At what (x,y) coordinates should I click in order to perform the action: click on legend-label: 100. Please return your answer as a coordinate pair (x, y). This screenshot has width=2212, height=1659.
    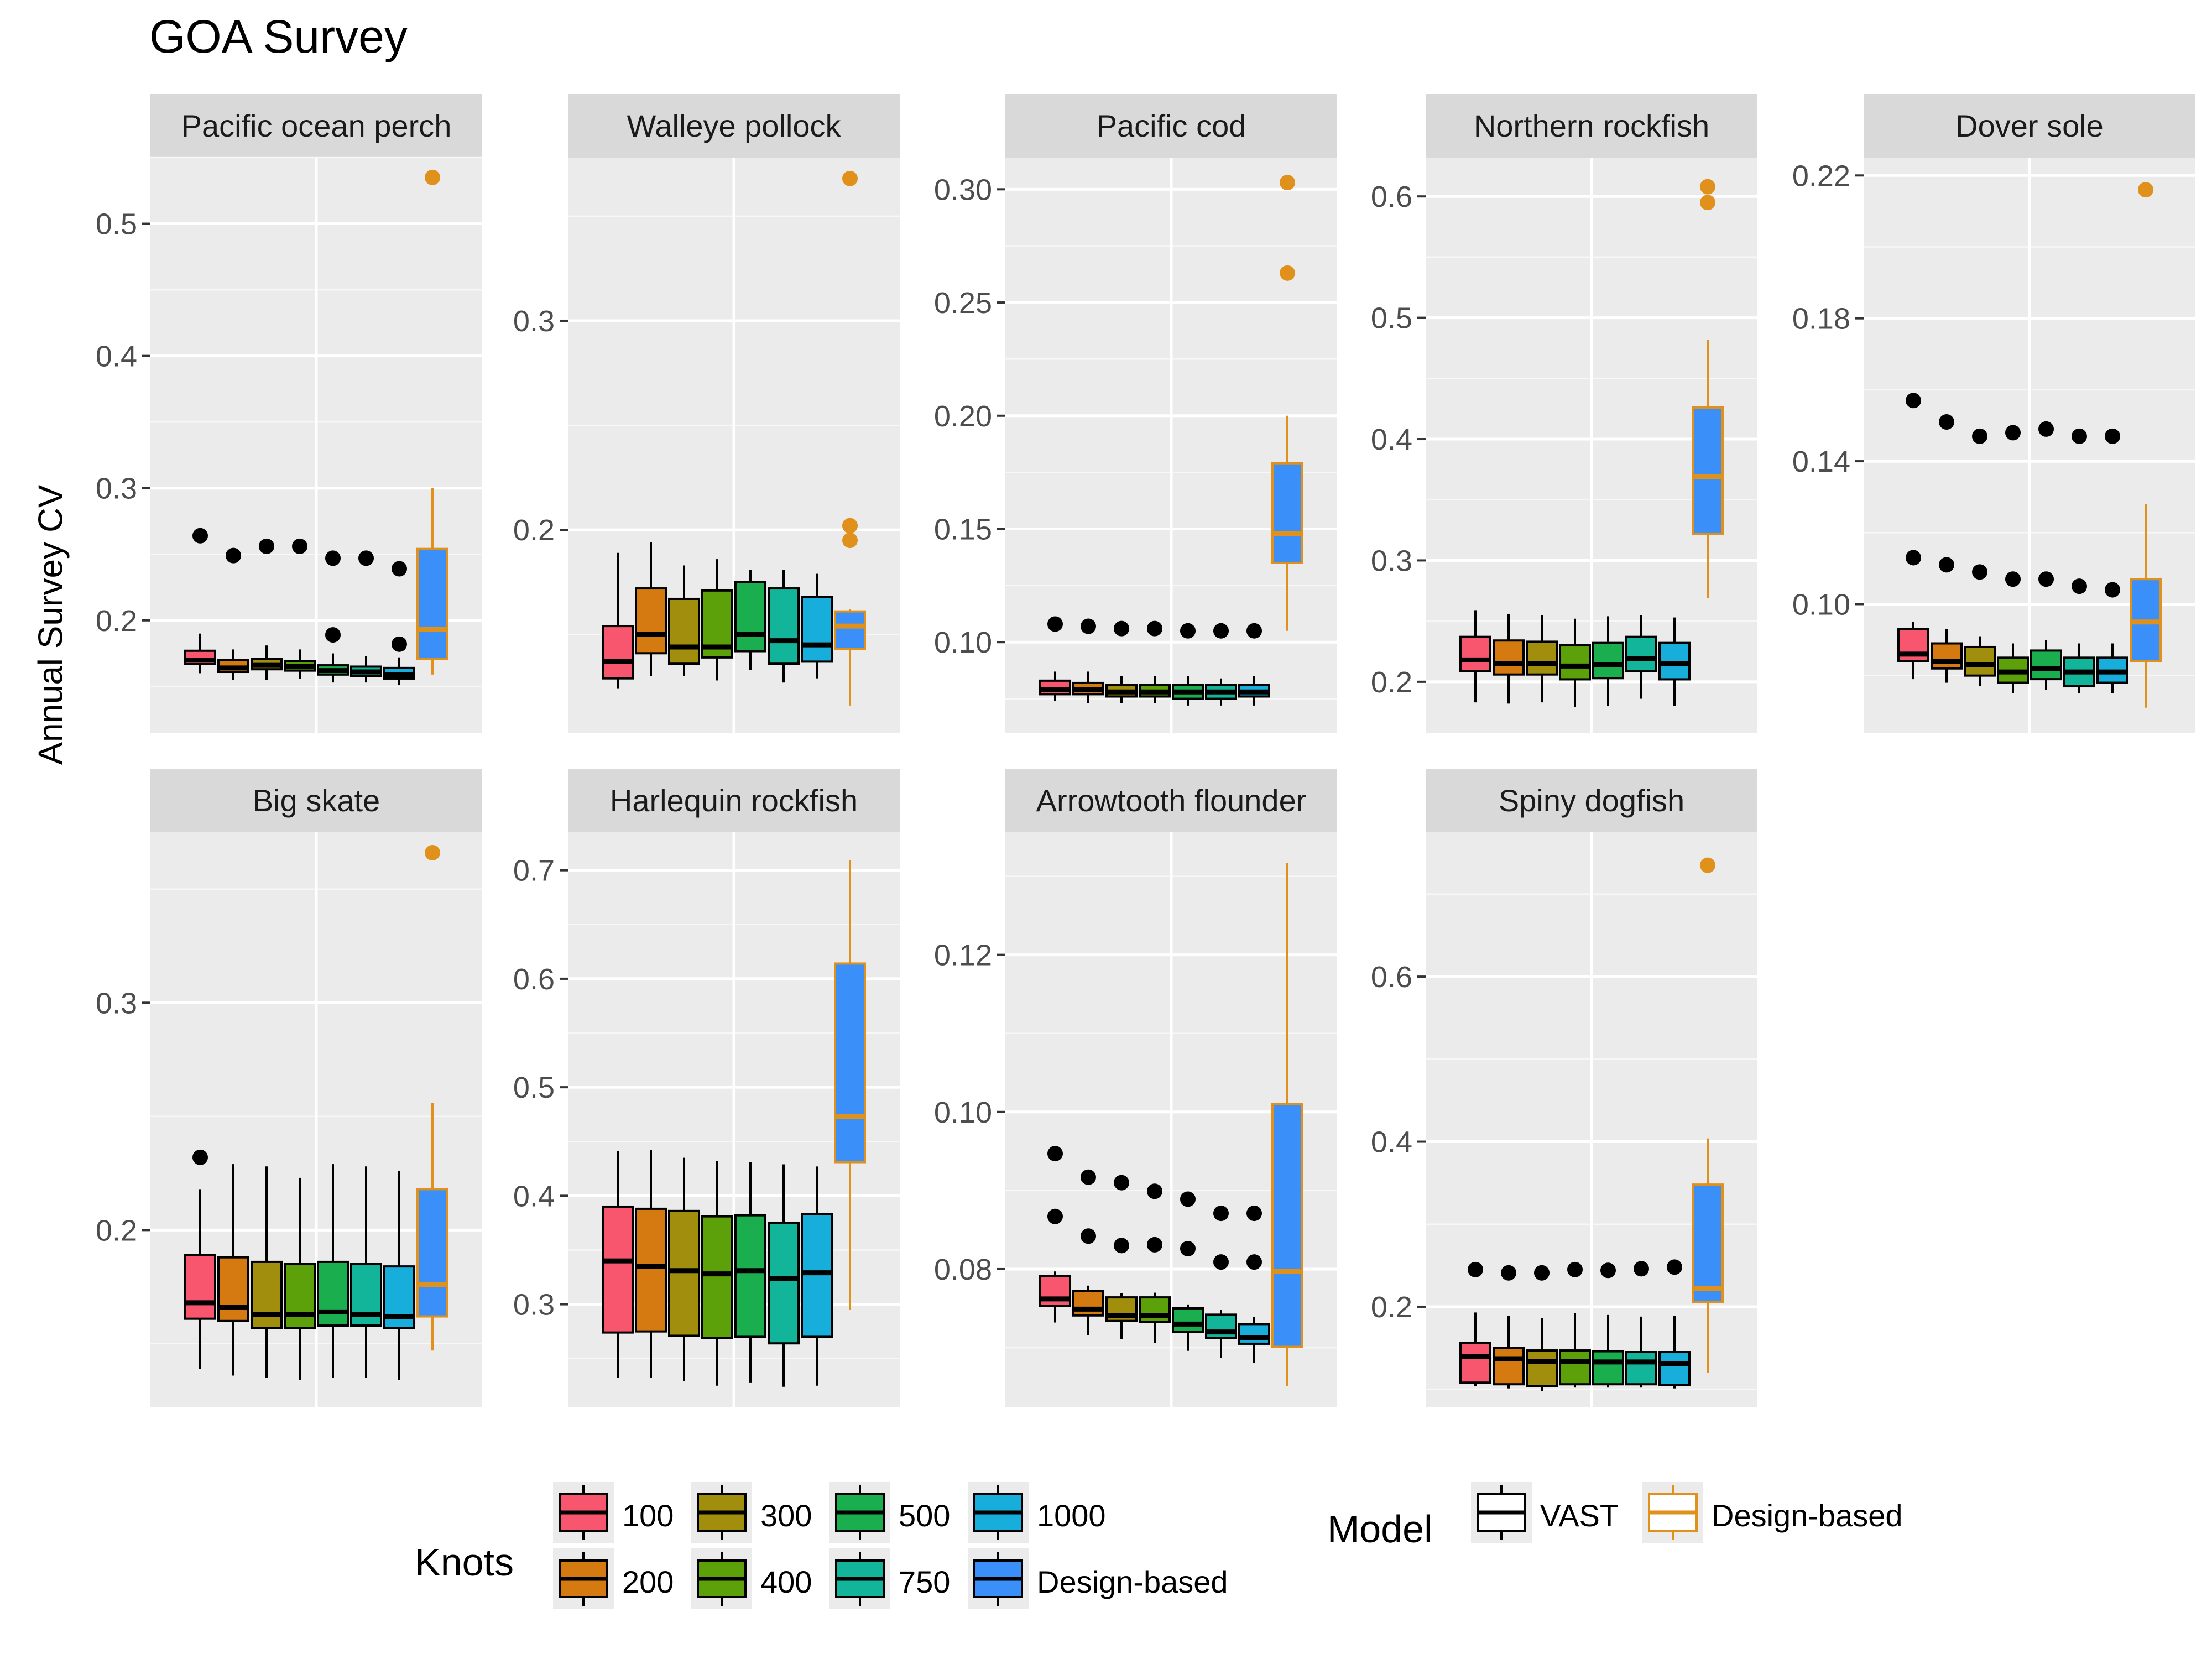
    Looking at the image, I should click on (648, 1516).